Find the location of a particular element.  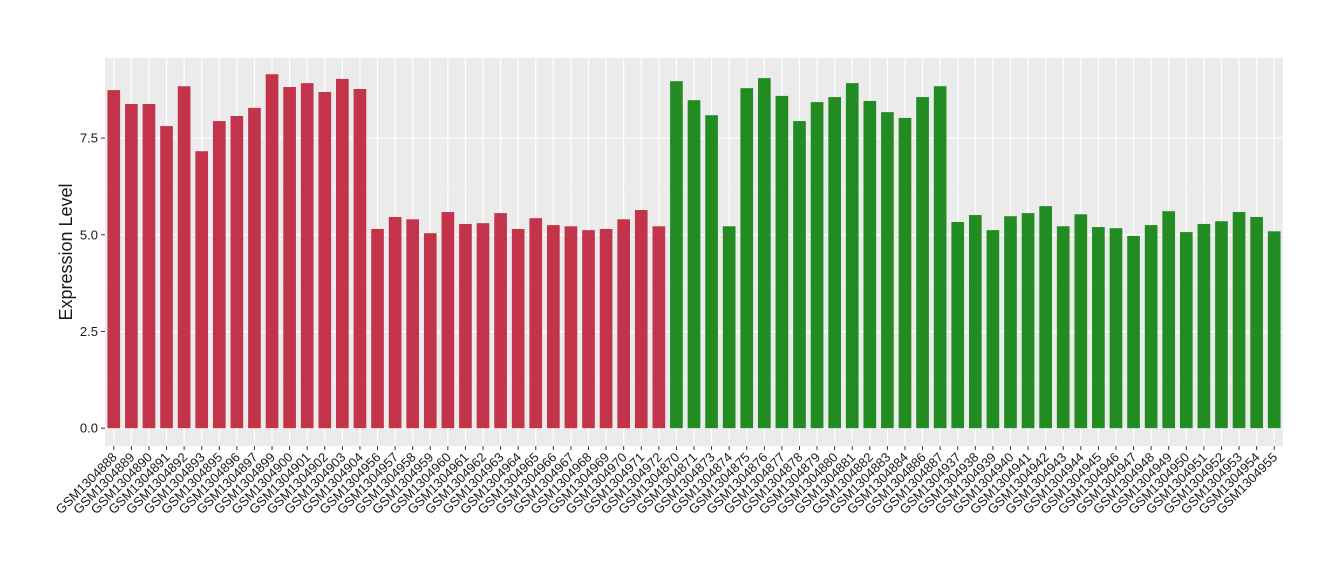

y-tick-label: 0.0 is located at coordinates (89, 428).